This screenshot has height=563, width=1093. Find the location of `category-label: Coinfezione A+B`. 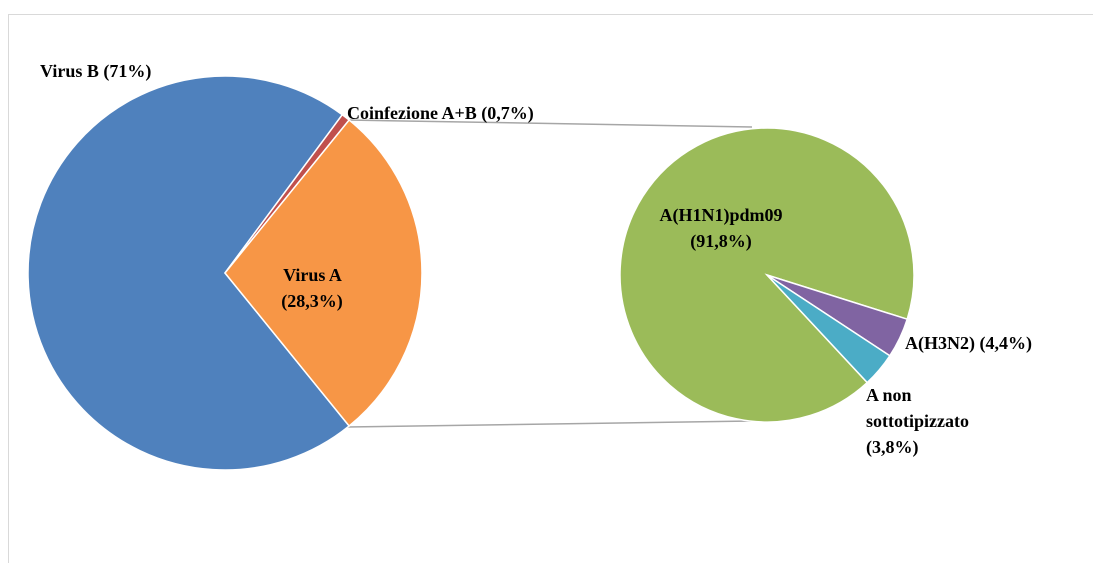

category-label: Coinfezione A+B is located at coordinates (412, 113).